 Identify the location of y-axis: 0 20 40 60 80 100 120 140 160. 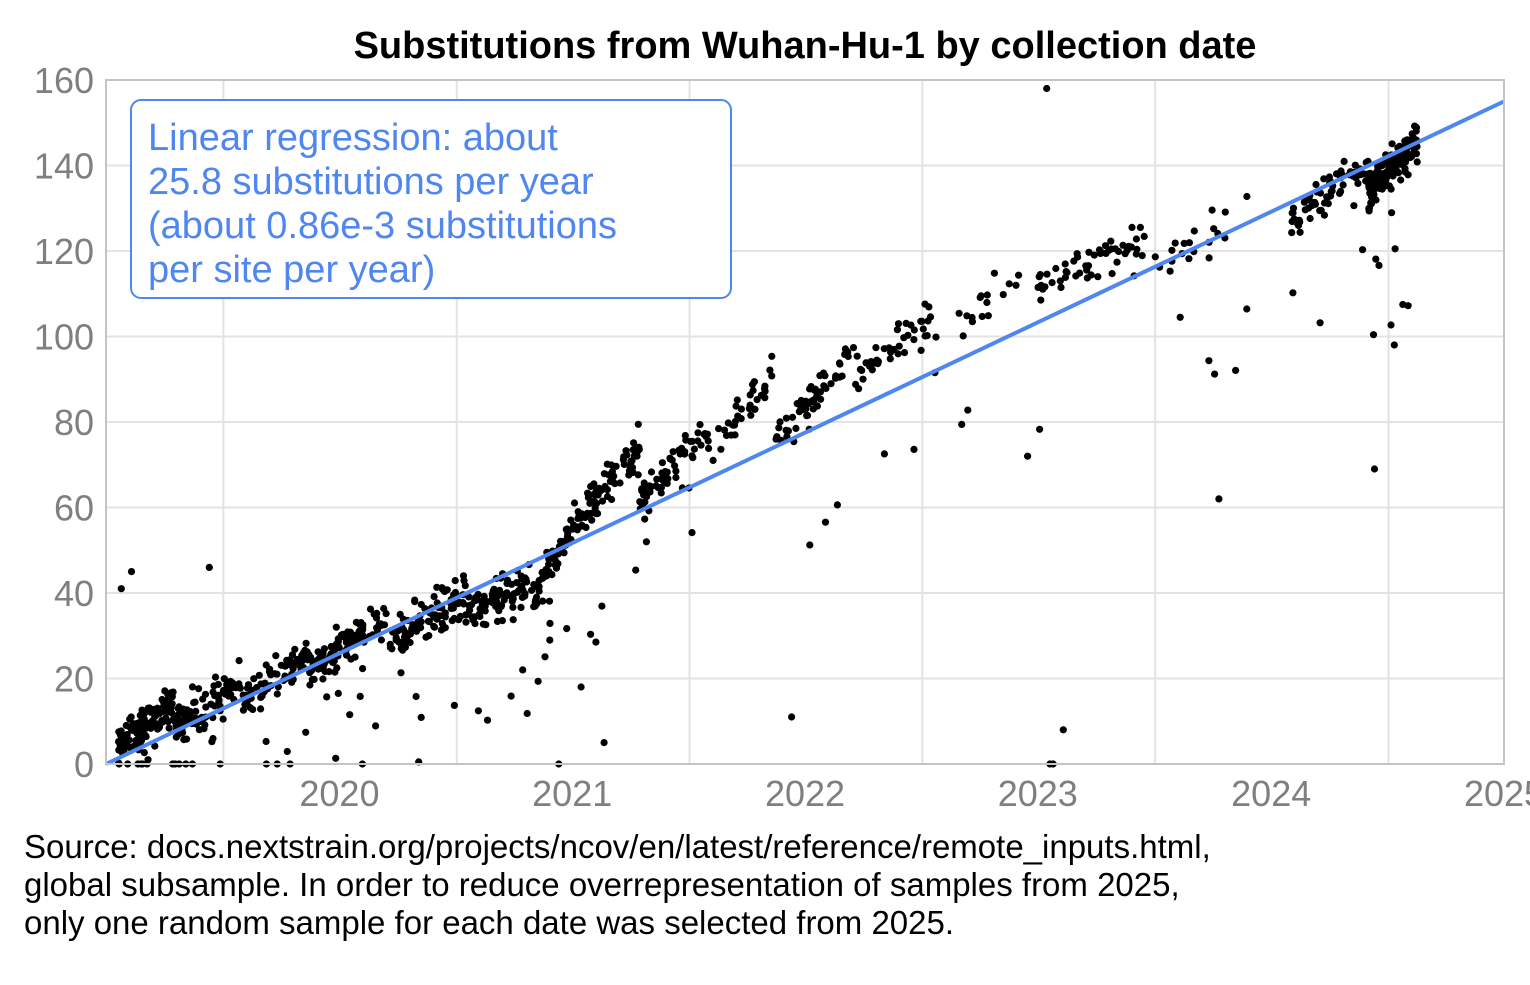
(64, 422).